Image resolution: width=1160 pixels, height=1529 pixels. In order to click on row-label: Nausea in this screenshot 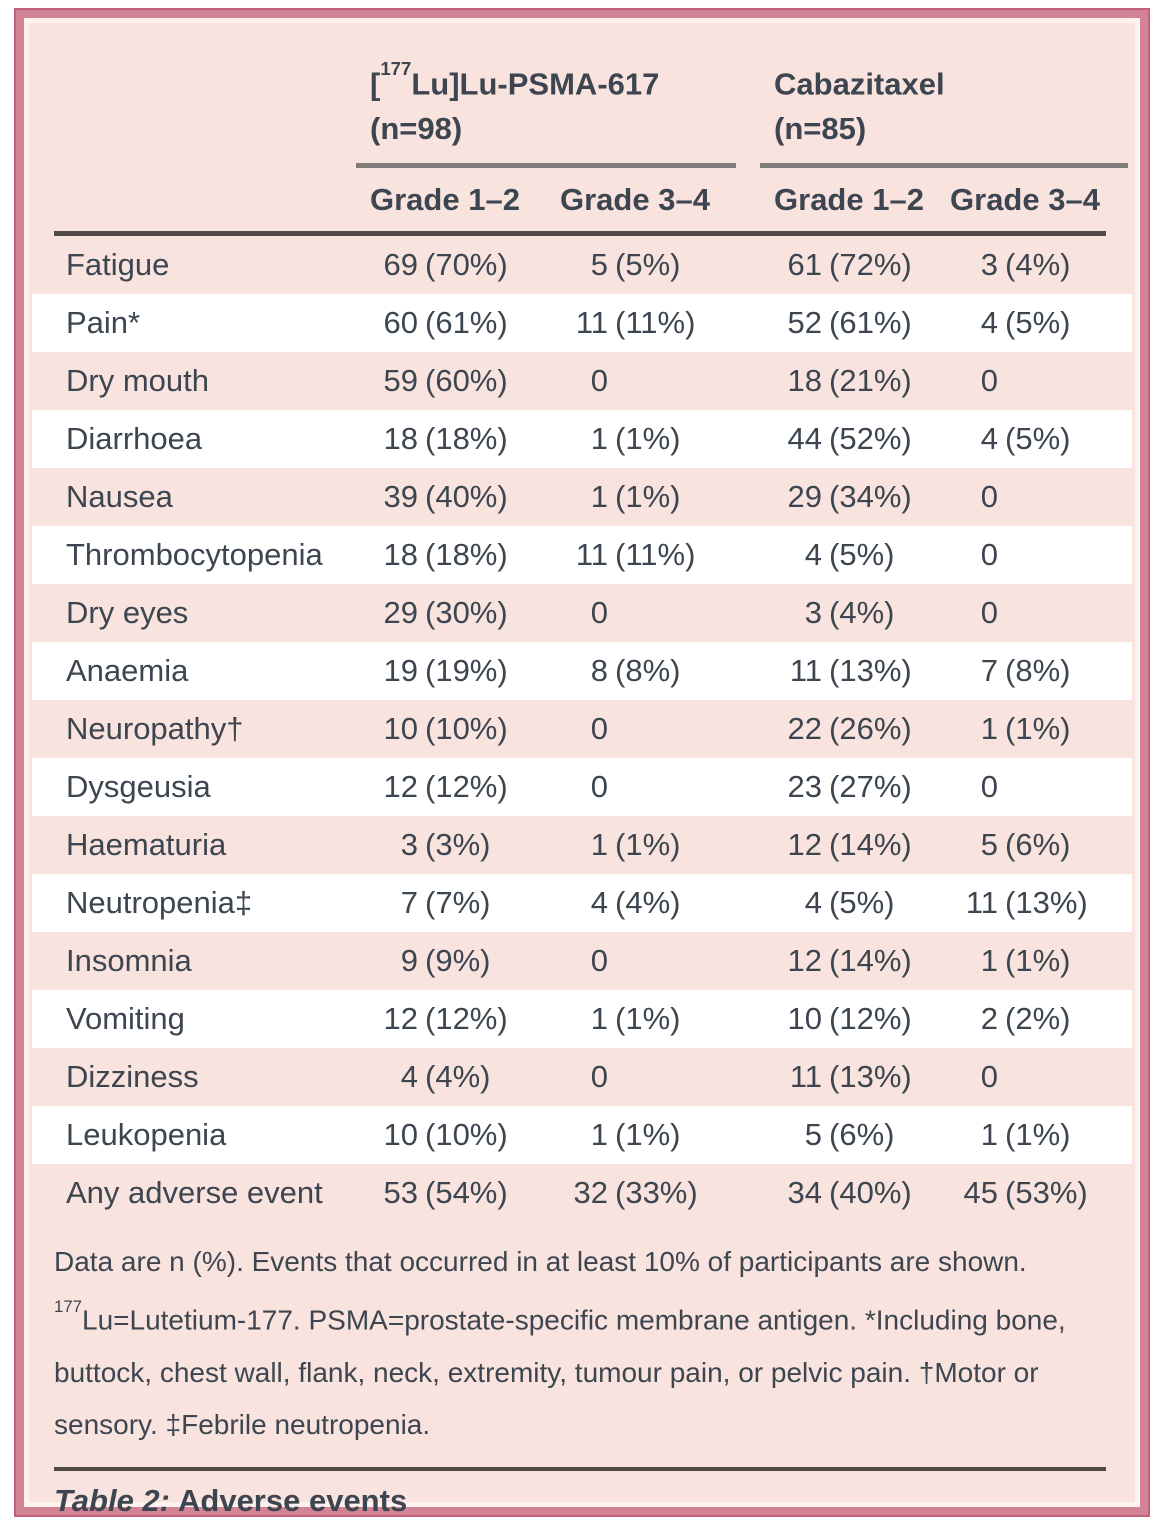, I will do `click(119, 497)`.